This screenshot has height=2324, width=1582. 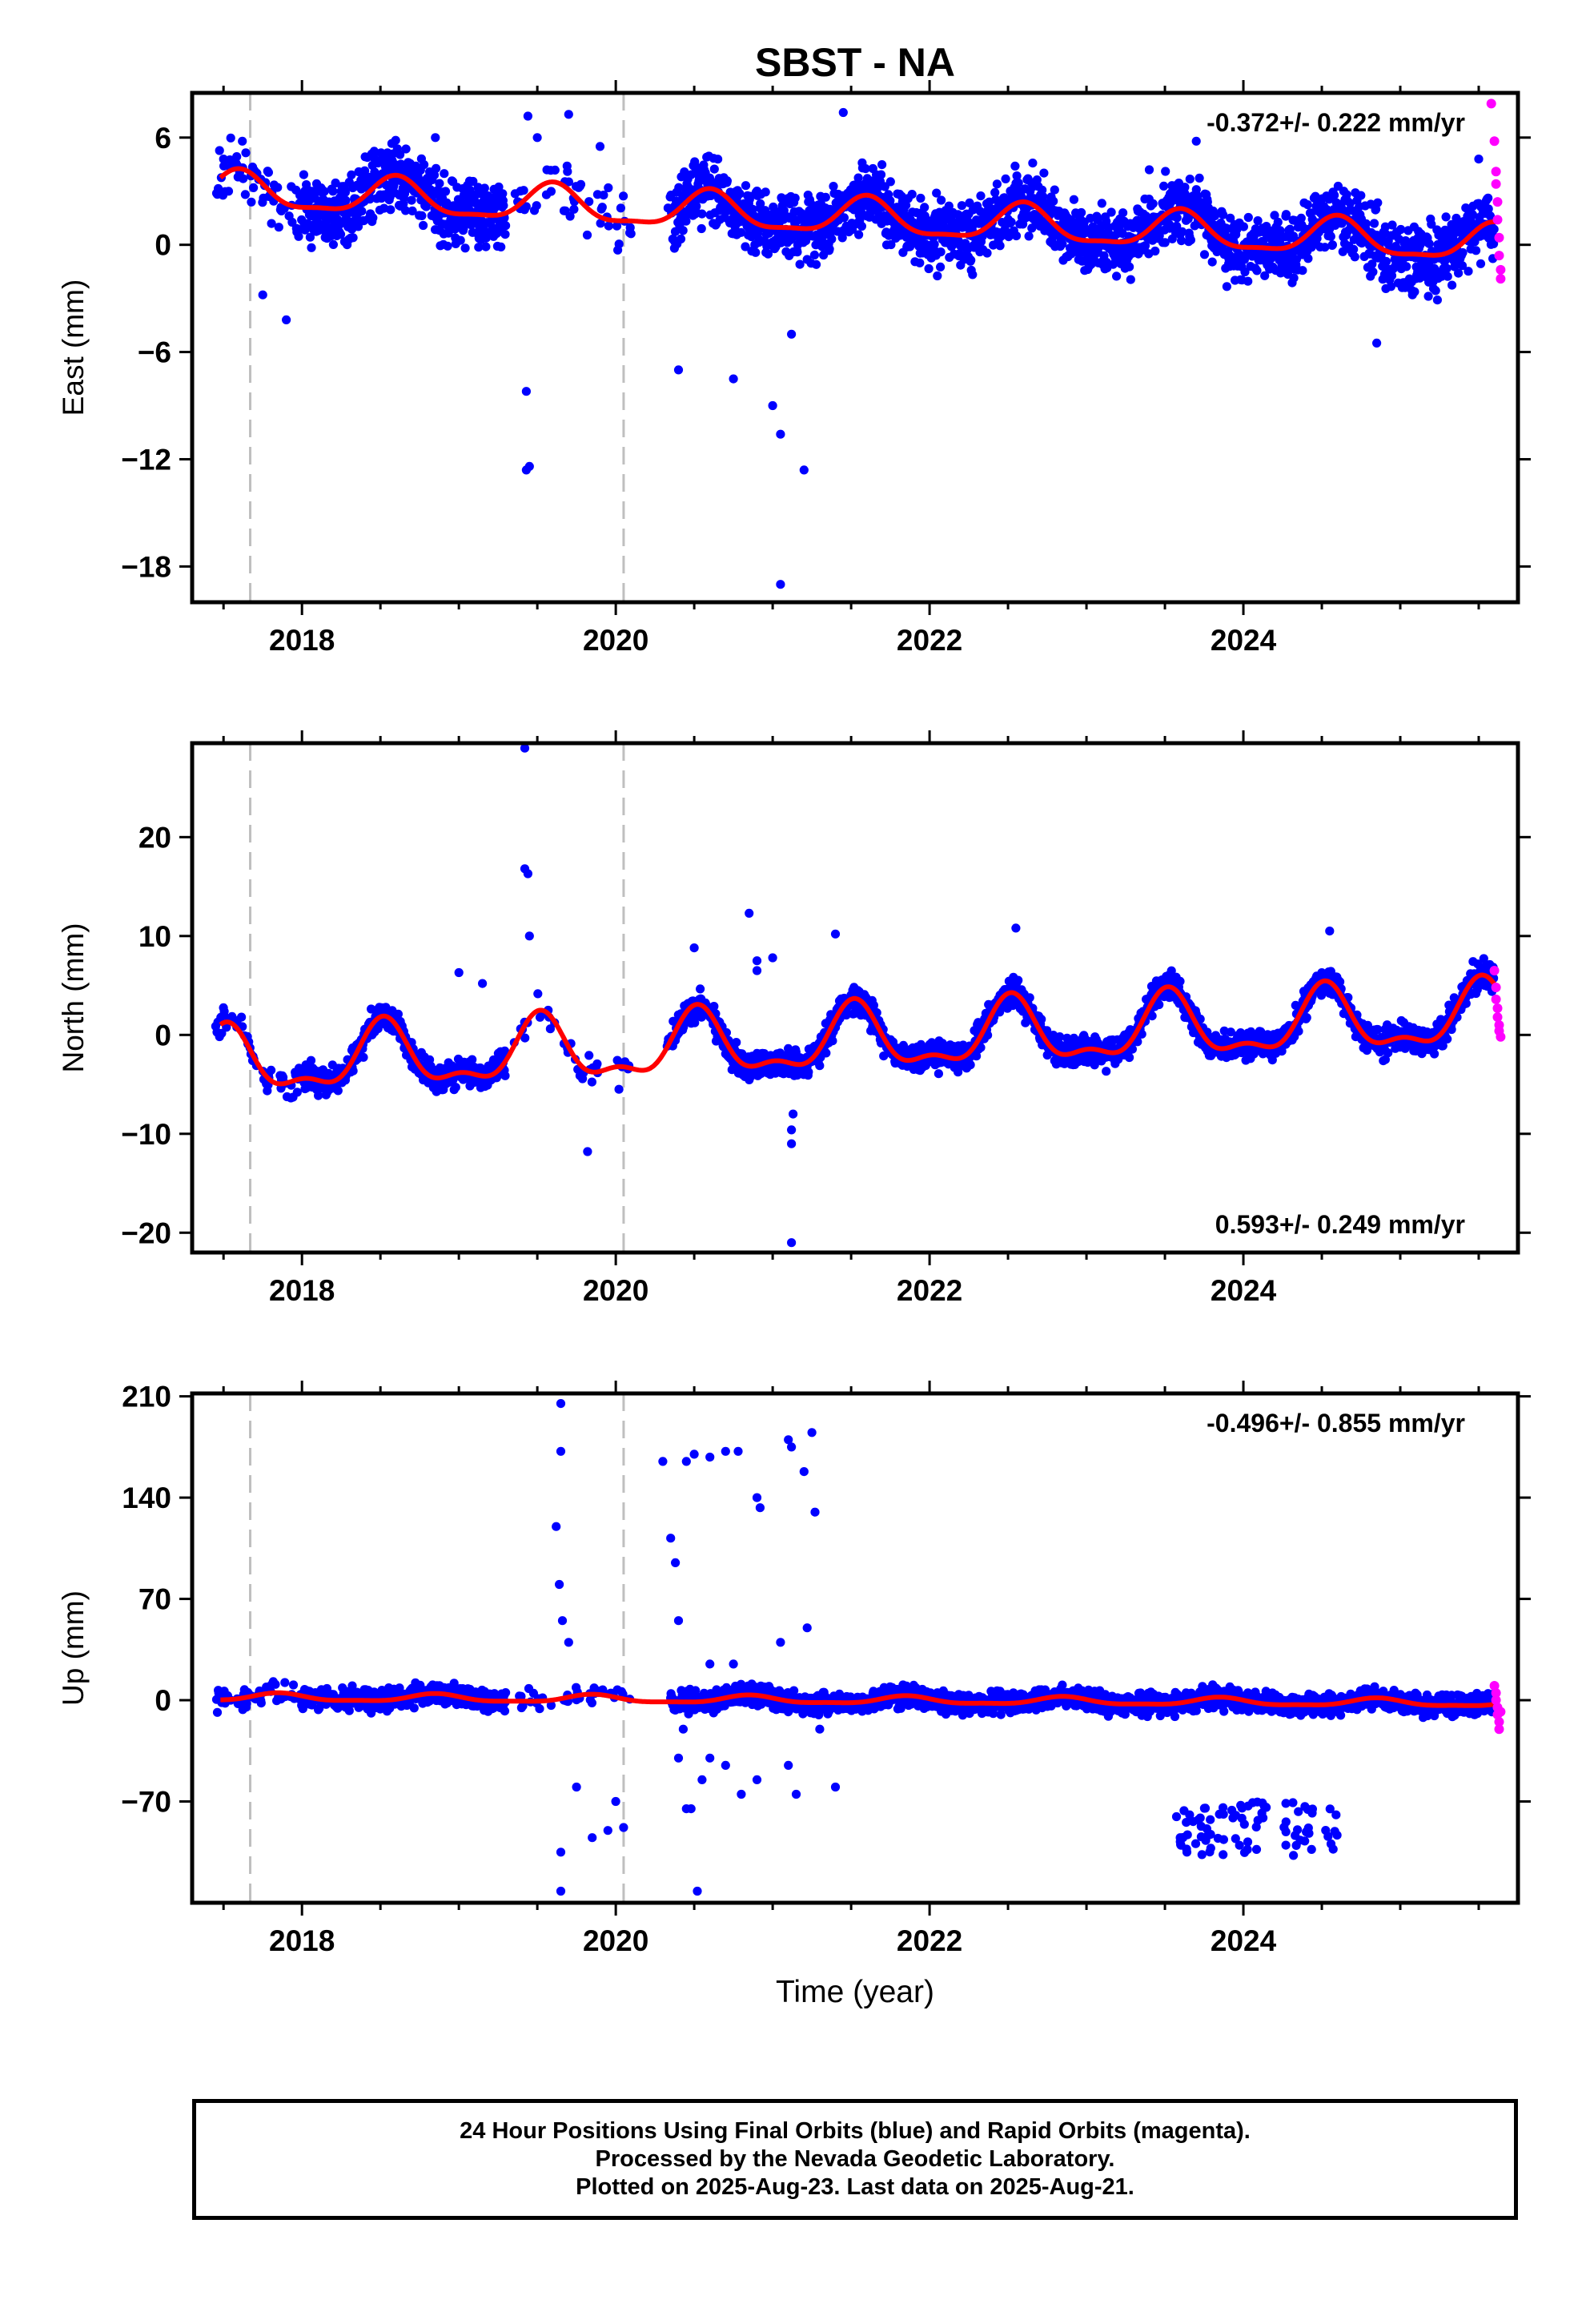 I want to click on y-tick-label: −12, so click(x=146, y=459).